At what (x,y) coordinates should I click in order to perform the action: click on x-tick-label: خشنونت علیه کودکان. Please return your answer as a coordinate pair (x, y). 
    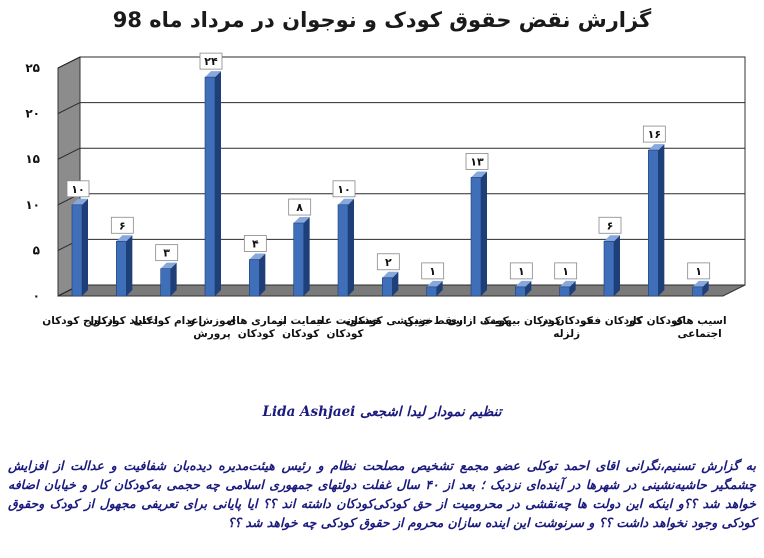
    Looking at the image, I should click on (345, 327).